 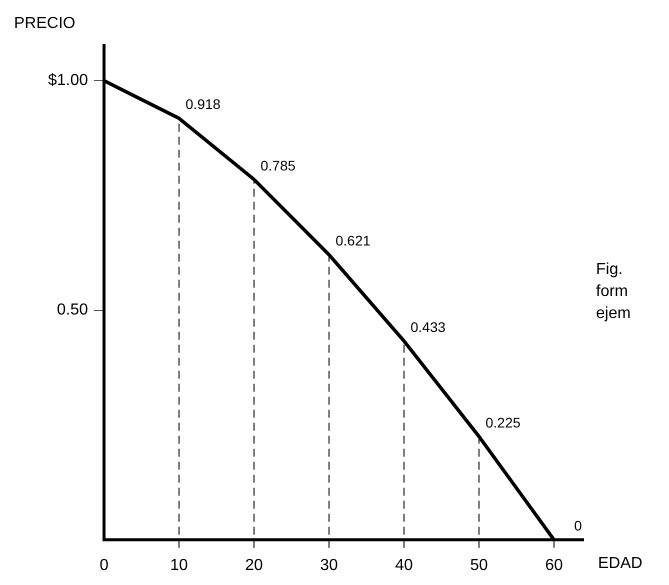 I want to click on text: Fig., so click(x=609, y=269).